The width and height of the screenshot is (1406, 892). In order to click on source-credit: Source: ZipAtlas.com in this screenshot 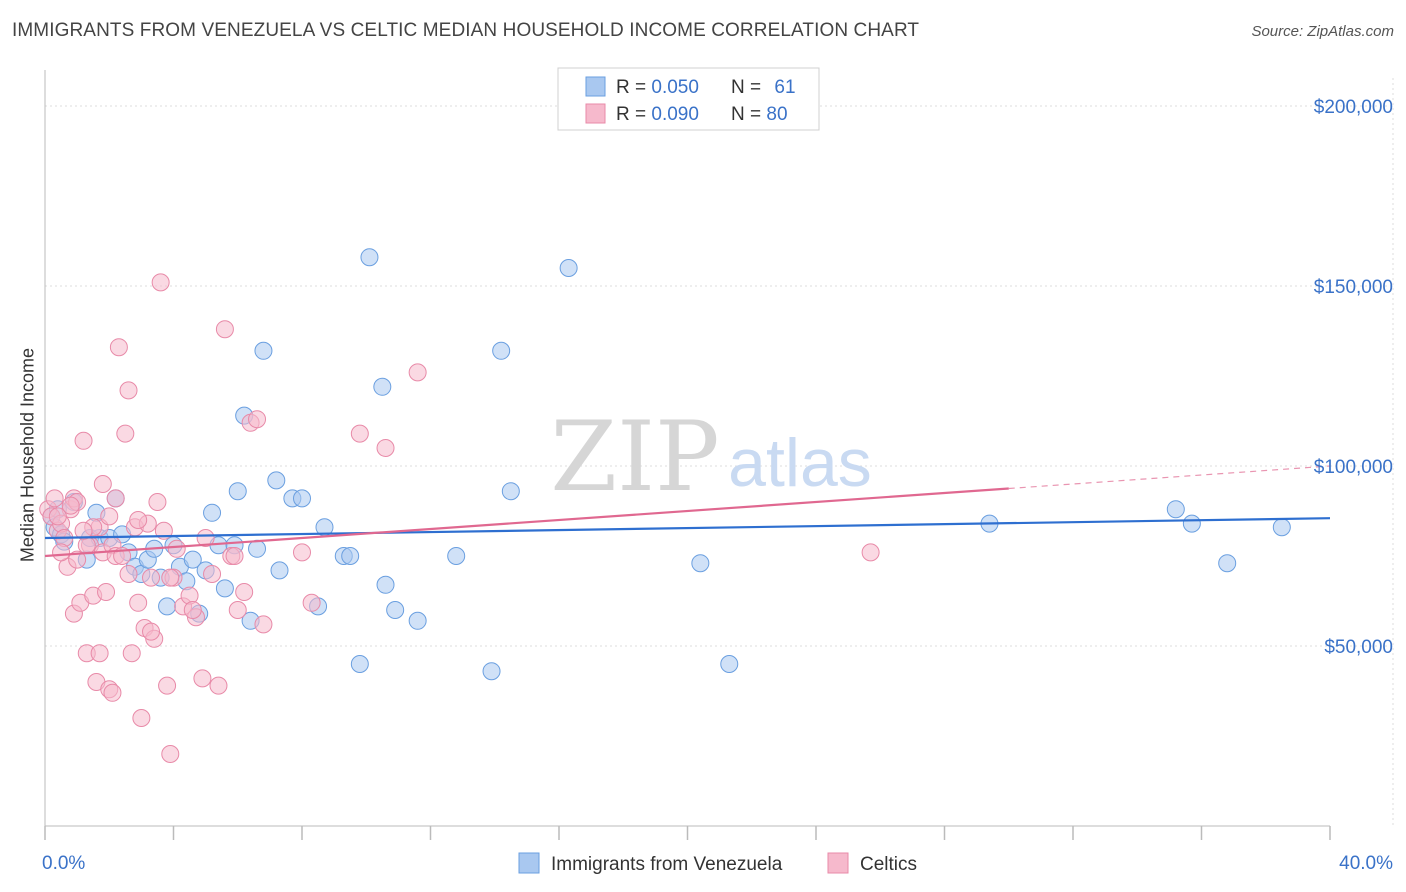, I will do `click(1322, 31)`.